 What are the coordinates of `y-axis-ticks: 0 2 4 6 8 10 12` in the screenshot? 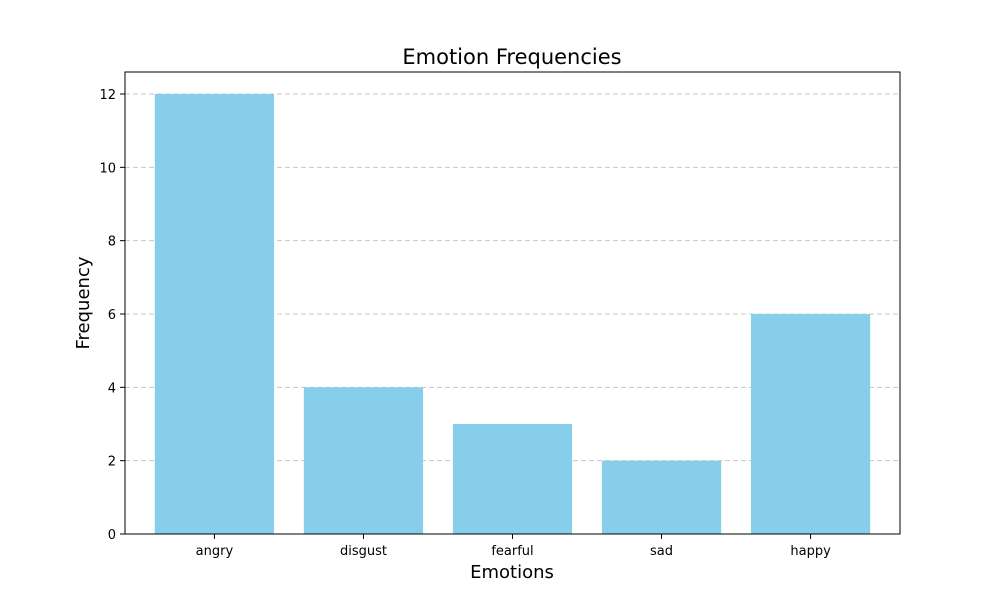 It's located at (112, 315).